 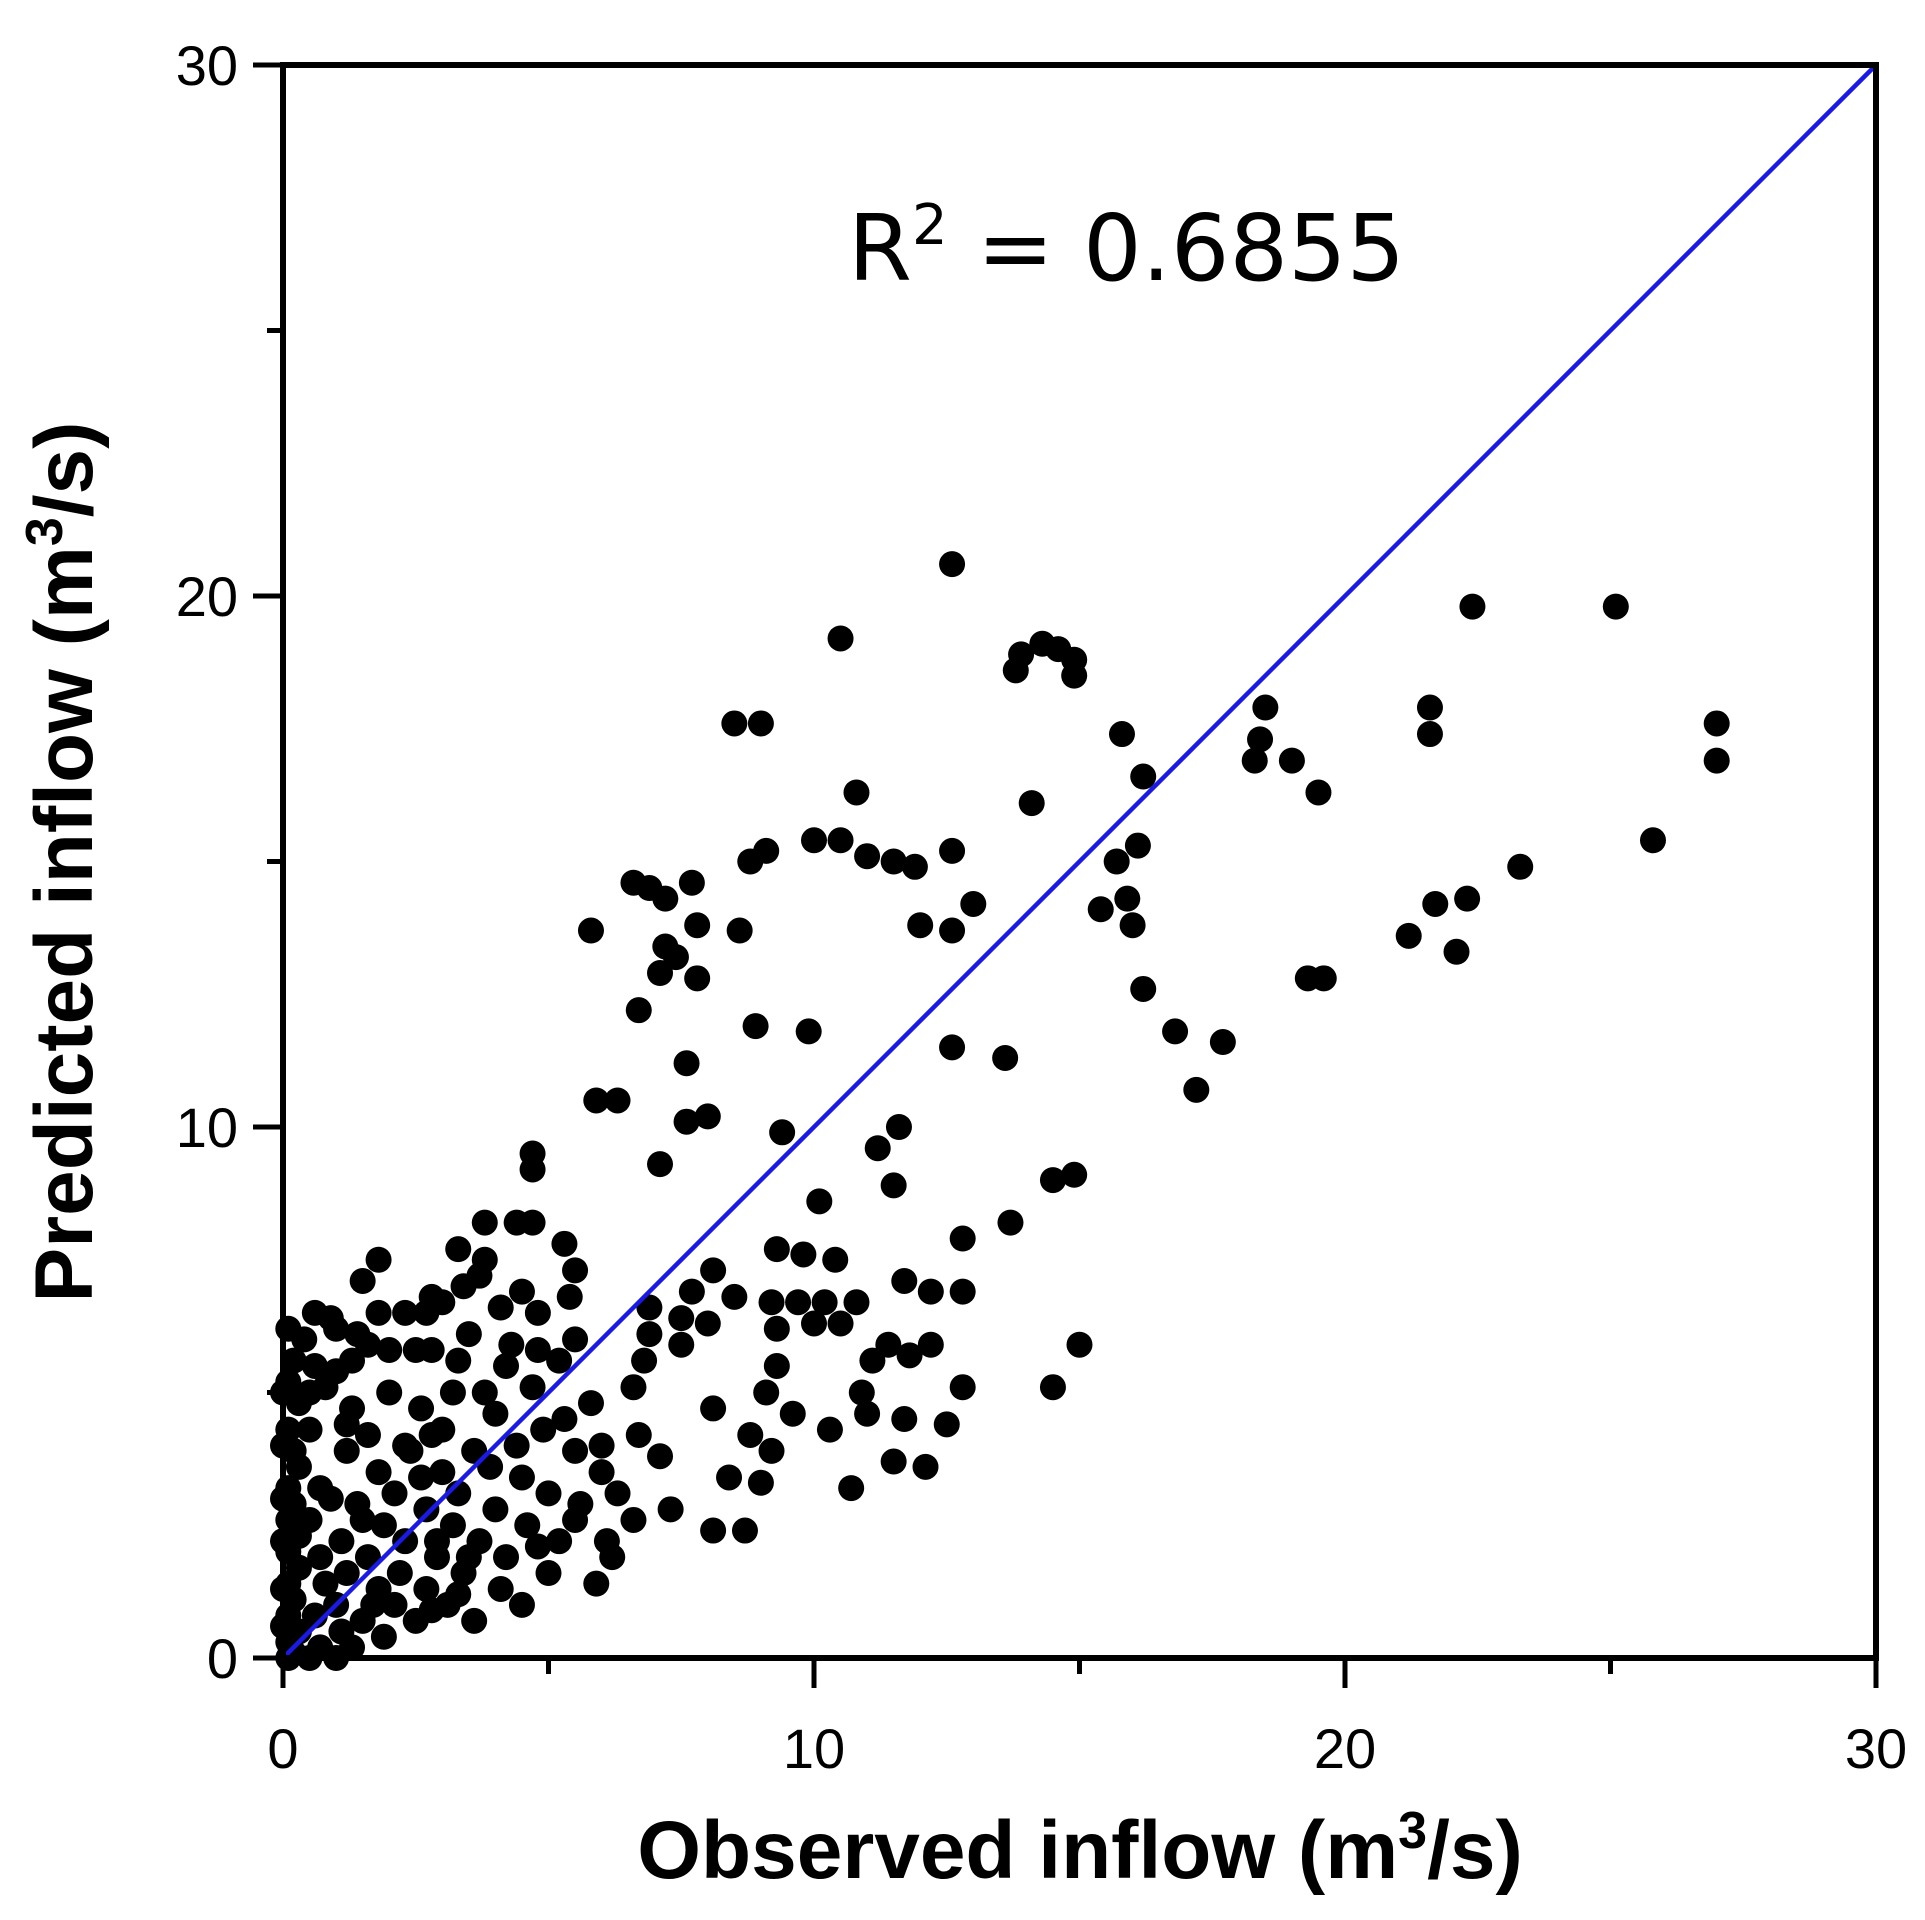 I want to click on x-axis-title: Observed inflow (m3/s), so click(x=1080, y=1849).